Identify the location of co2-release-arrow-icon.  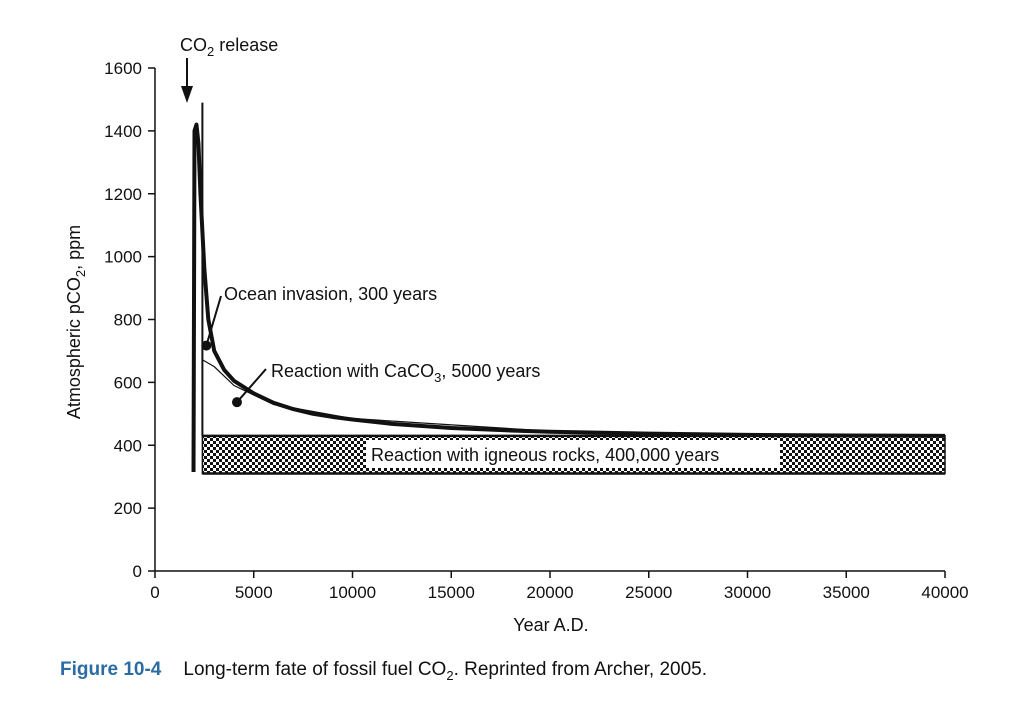
(187, 80).